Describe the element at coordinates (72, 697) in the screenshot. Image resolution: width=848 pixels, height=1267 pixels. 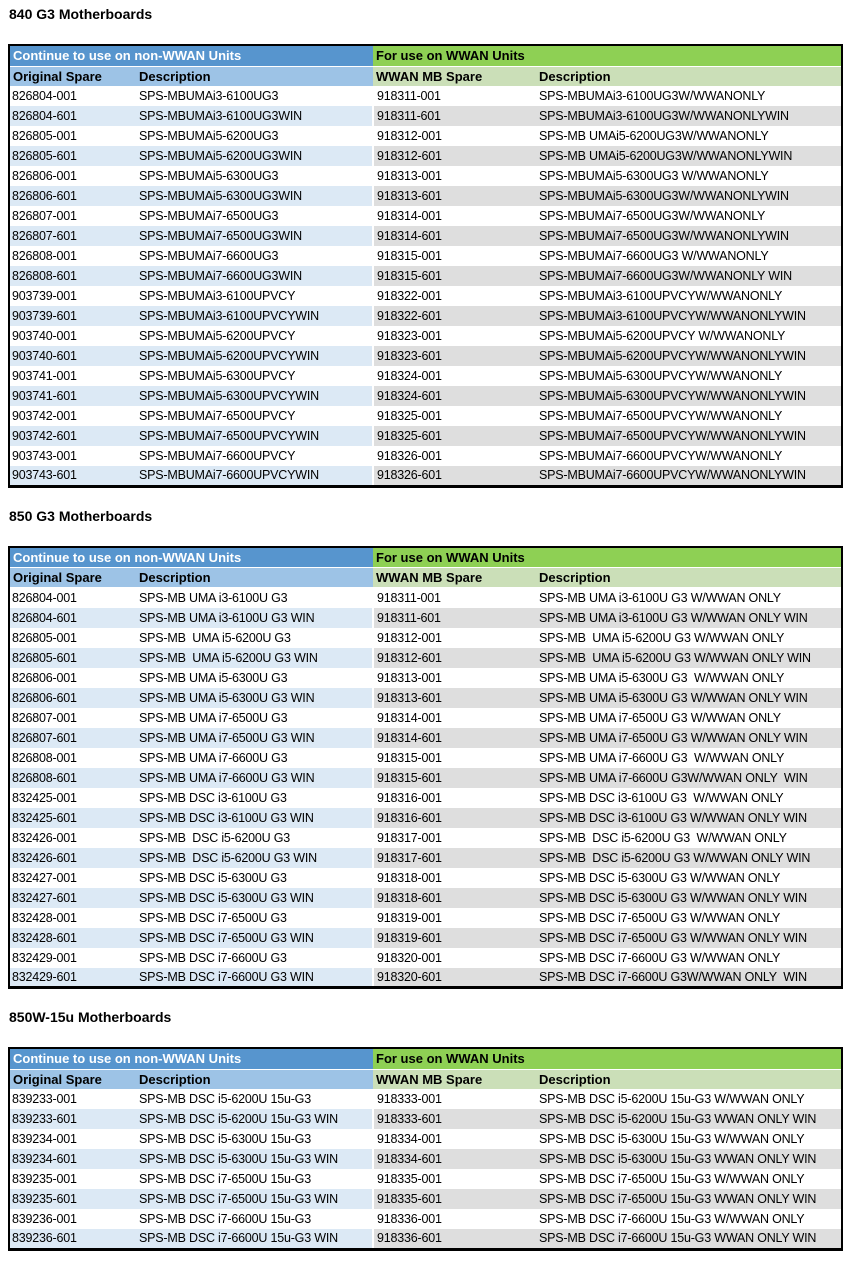
I see `original-spare-cell: 826806-601` at that location.